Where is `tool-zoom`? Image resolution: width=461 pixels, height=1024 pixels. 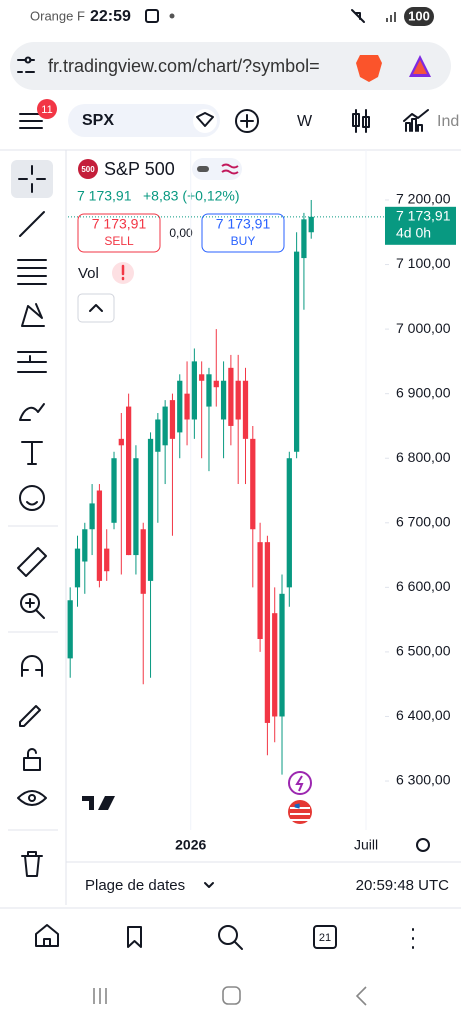 tool-zoom is located at coordinates (30, 603).